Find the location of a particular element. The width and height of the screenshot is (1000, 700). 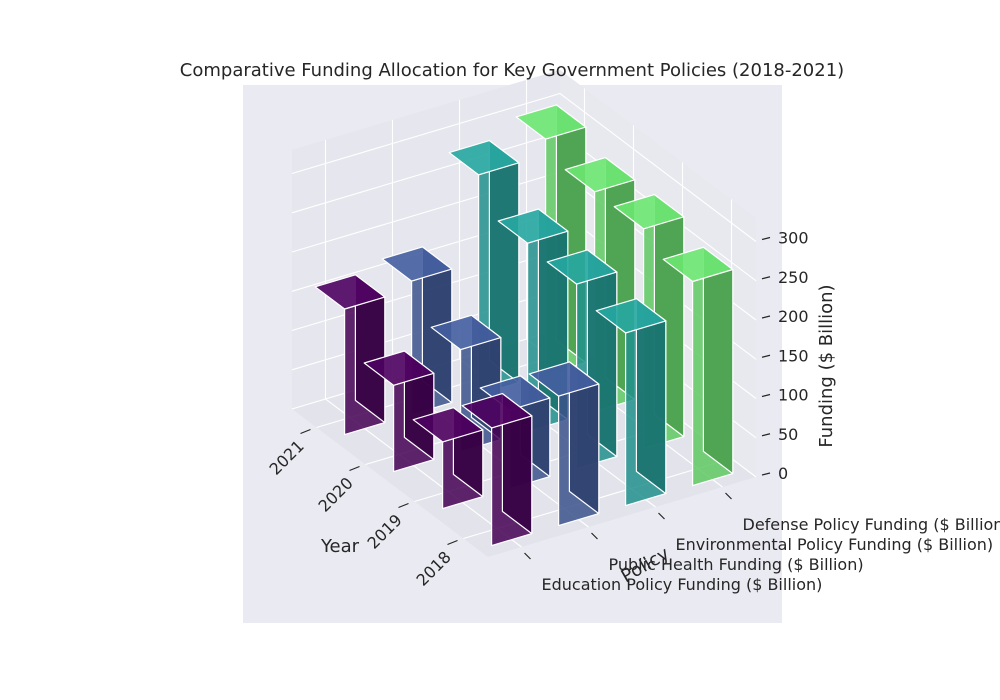

z-tick-label: 250 is located at coordinates (793, 277).